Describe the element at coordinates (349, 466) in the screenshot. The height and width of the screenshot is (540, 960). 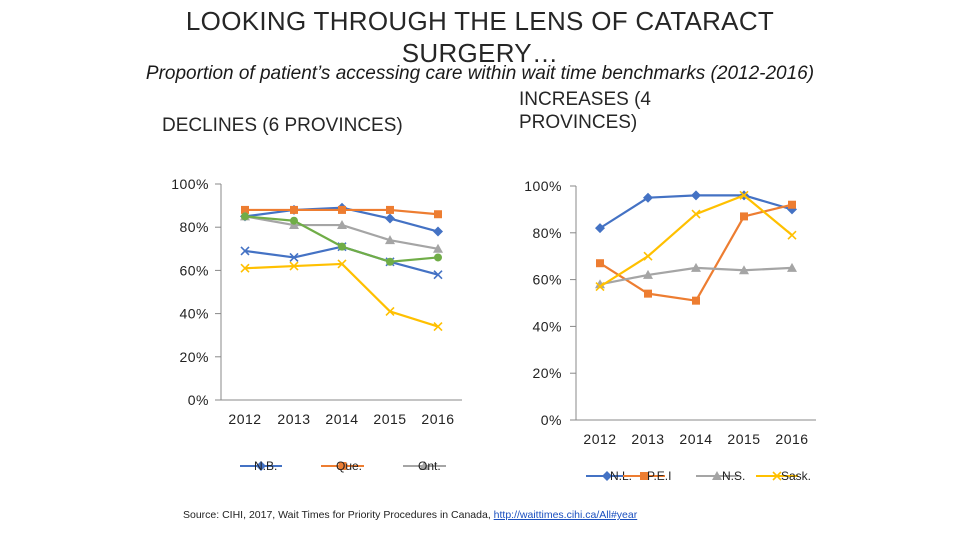
I see `legend-label: Que.` at that location.